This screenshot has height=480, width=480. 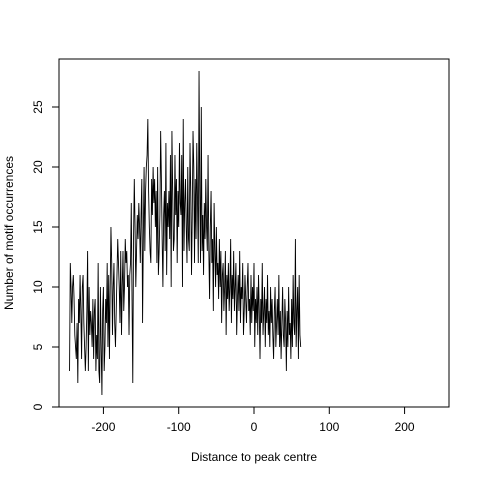 What do you see at coordinates (9, 233) in the screenshot?
I see `y-axis-title: Number of motif occurrences` at bounding box center [9, 233].